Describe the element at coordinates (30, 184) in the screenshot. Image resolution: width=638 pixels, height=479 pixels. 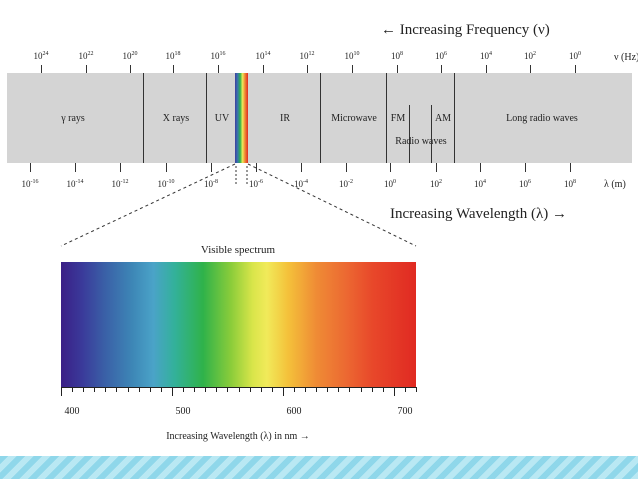
I see `wavelength-tick-label: 10⁻¹⁶` at that location.